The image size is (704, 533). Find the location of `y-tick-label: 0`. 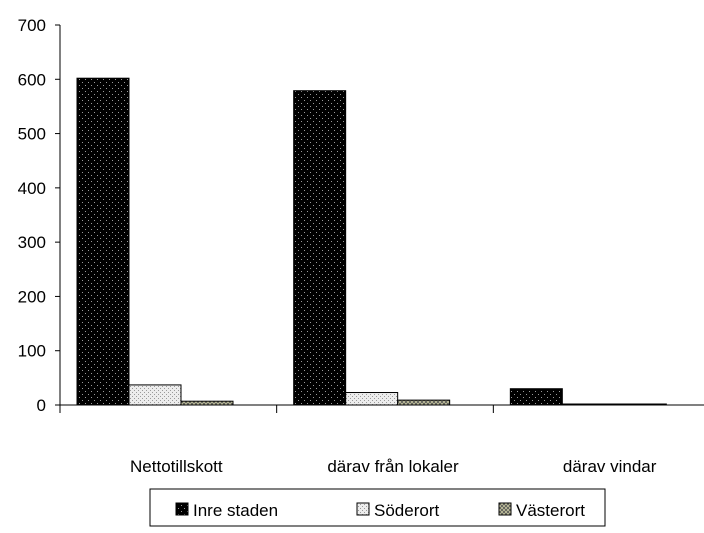

y-tick-label: 0 is located at coordinates (41, 405).